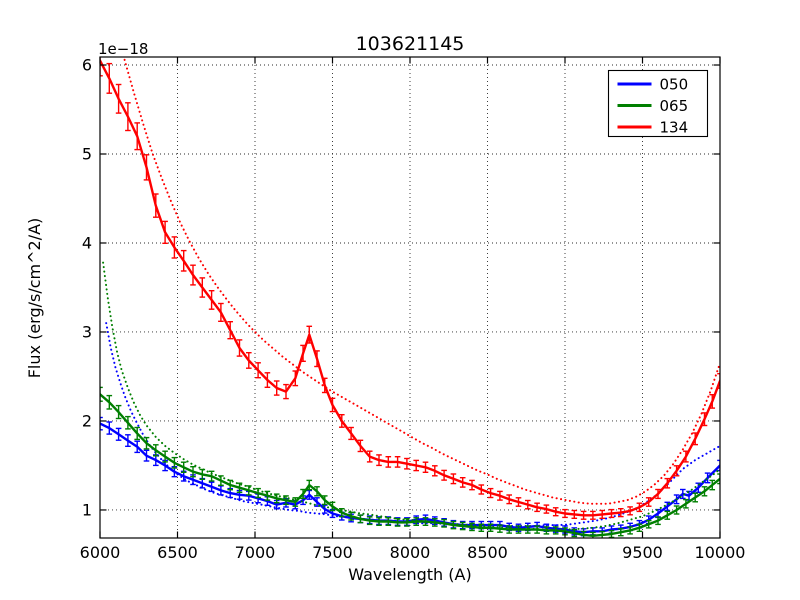 The height and width of the screenshot is (600, 800). Describe the element at coordinates (255, 552) in the screenshot. I see `x-tick-label: 7000` at that location.